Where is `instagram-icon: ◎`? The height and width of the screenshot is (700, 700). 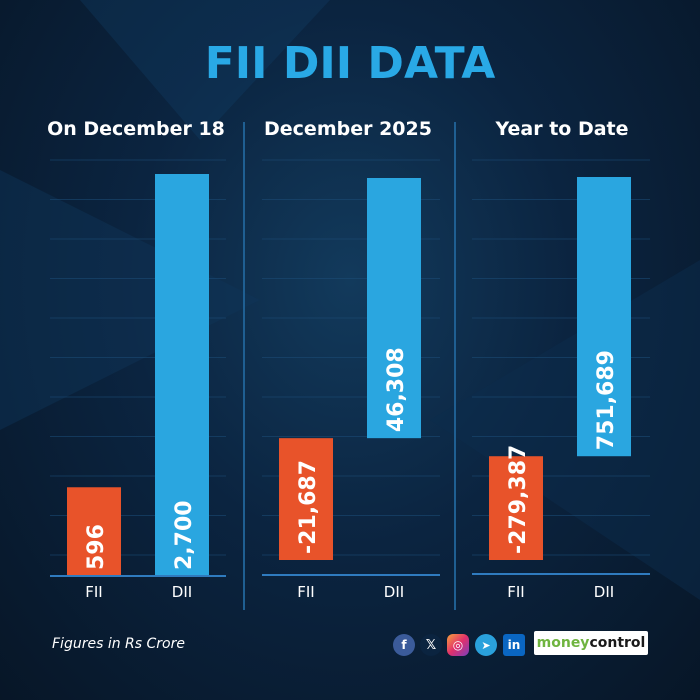
instagram-icon: ◎ is located at coordinates (458, 645).